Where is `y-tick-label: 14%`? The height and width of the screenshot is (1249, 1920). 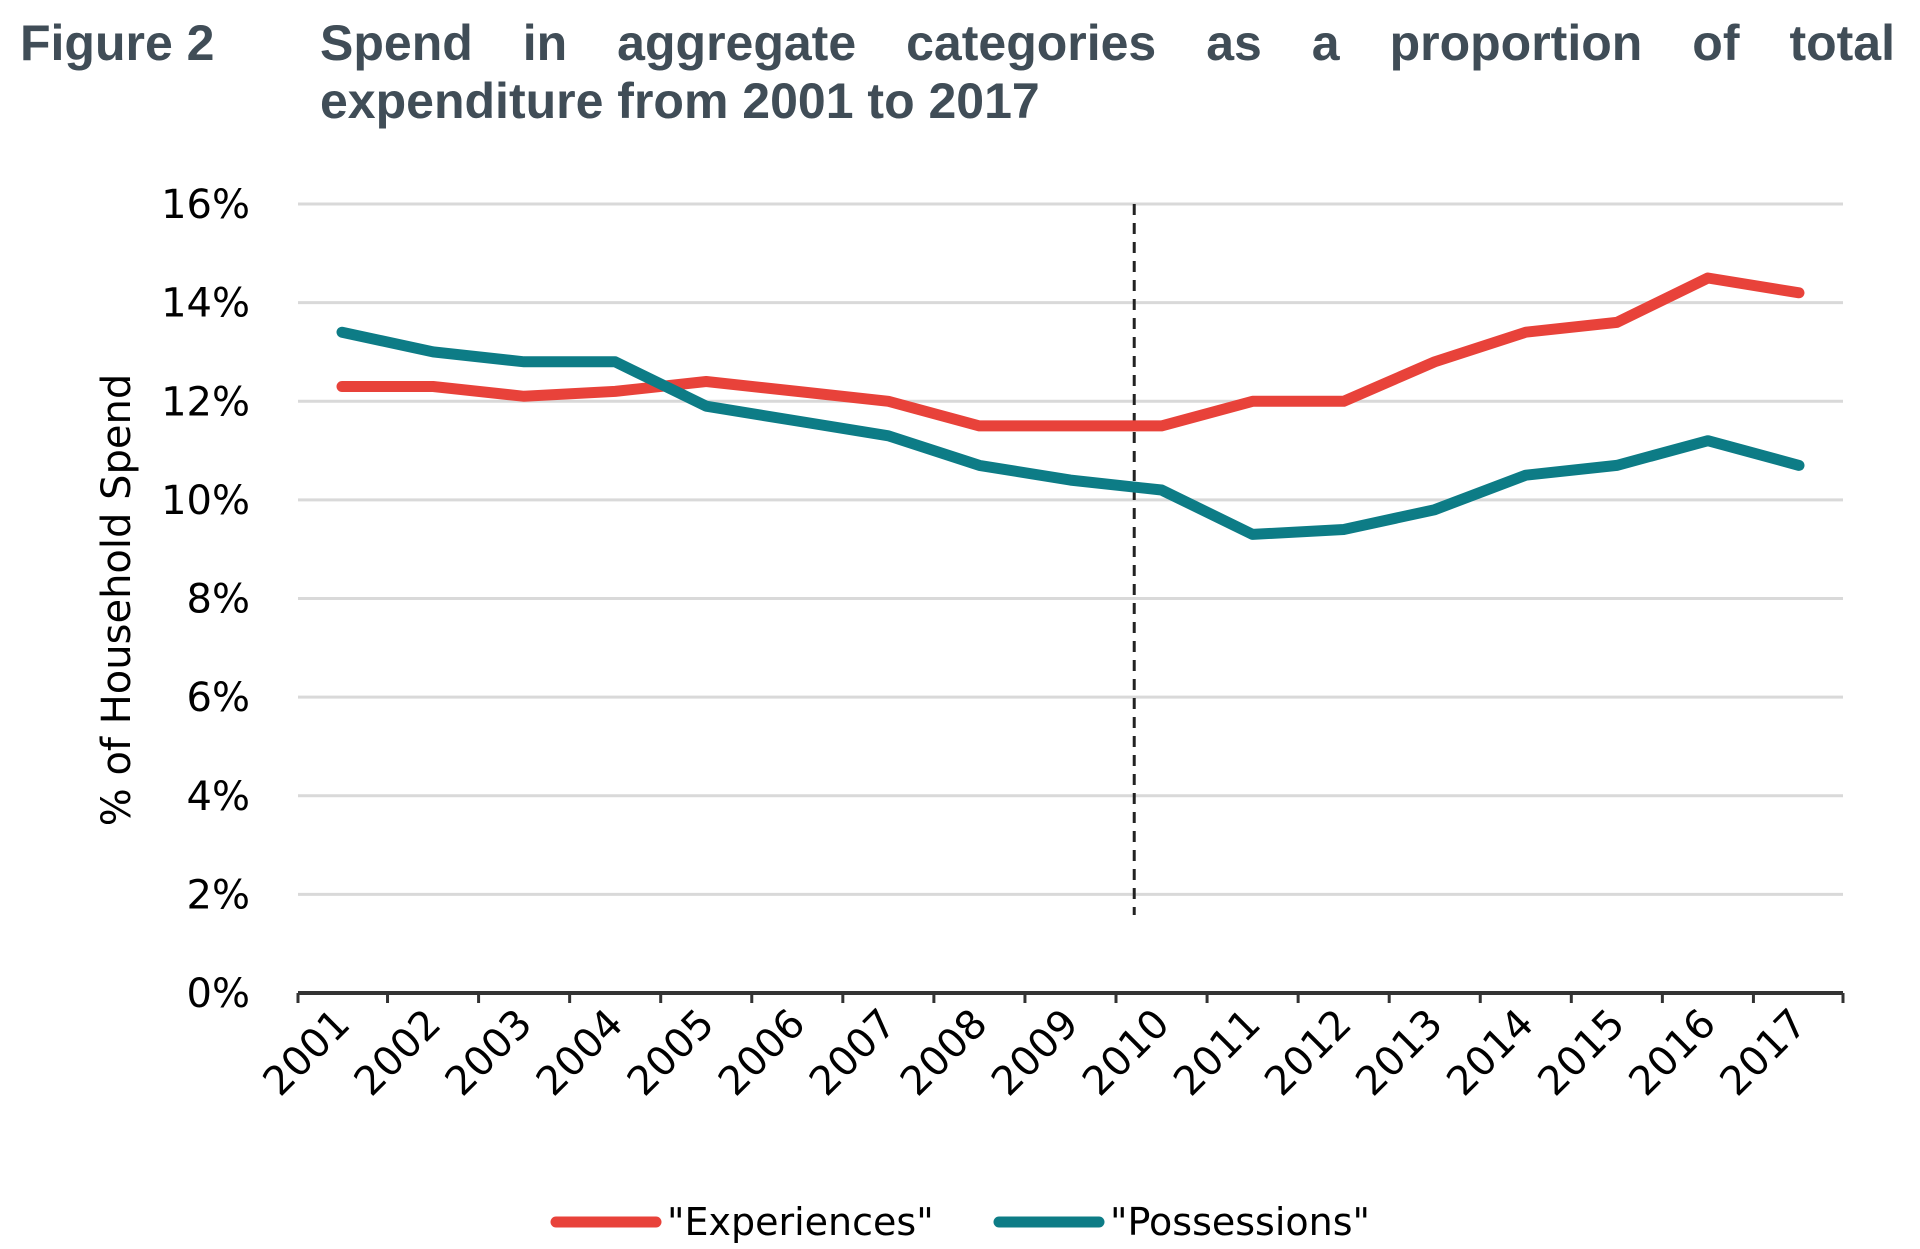 y-tick-label: 14% is located at coordinates (205, 304).